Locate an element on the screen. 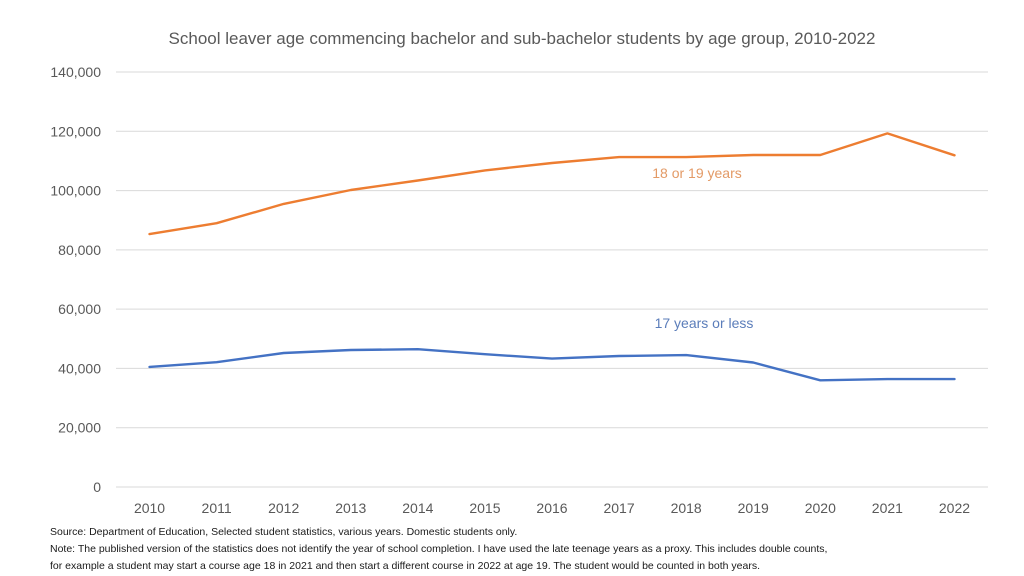 This screenshot has height=576, width=1024. y-tick-label: 40,000 is located at coordinates (79, 368).